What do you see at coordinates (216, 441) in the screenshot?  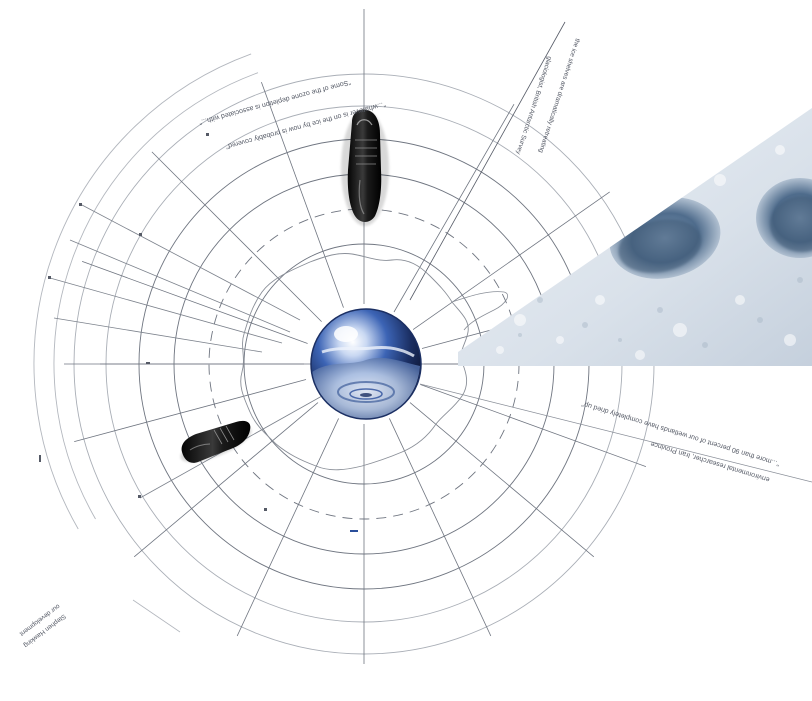 I see `dress-shoe-left` at bounding box center [216, 441].